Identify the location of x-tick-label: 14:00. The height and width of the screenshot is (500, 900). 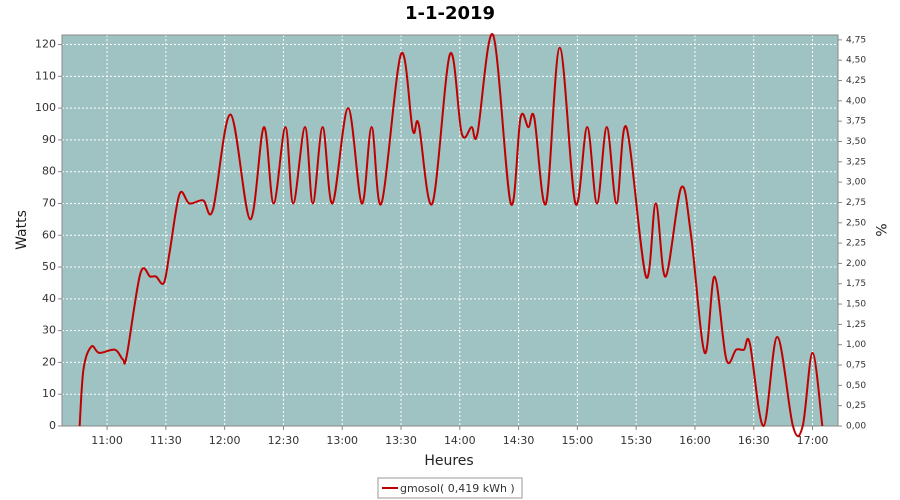
(460, 440).